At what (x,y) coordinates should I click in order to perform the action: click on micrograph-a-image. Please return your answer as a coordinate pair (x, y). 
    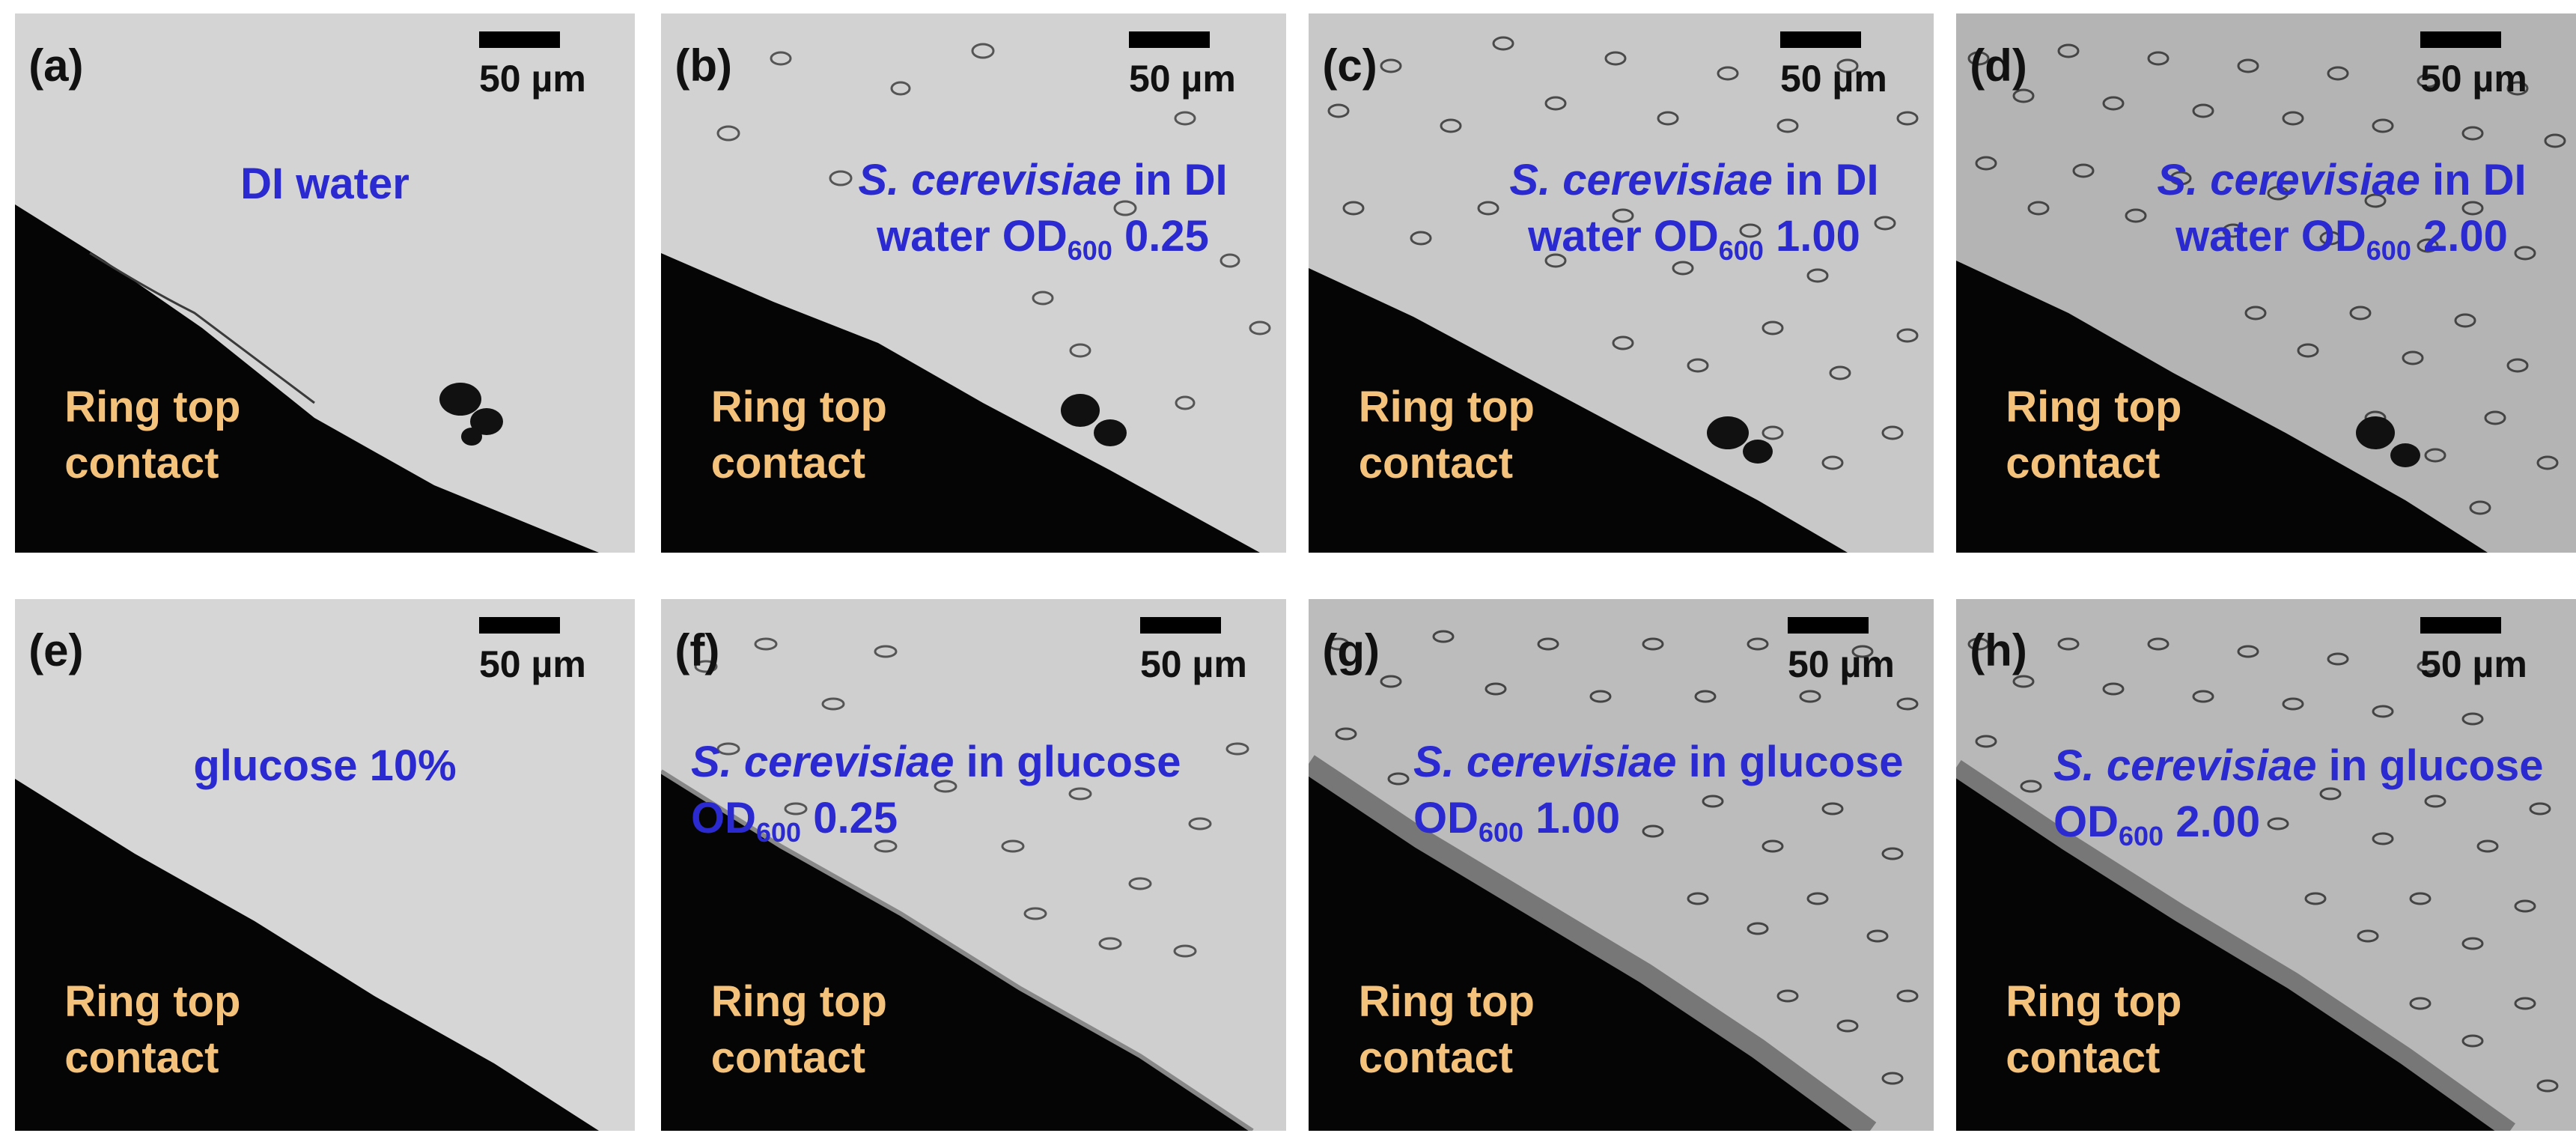
    Looking at the image, I should click on (325, 283).